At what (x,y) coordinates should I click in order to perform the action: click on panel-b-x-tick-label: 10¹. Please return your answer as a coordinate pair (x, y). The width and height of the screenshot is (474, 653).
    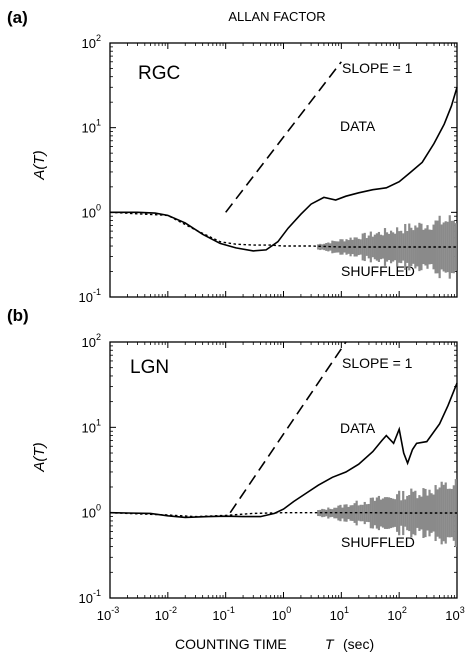
    Looking at the image, I should click on (339, 614).